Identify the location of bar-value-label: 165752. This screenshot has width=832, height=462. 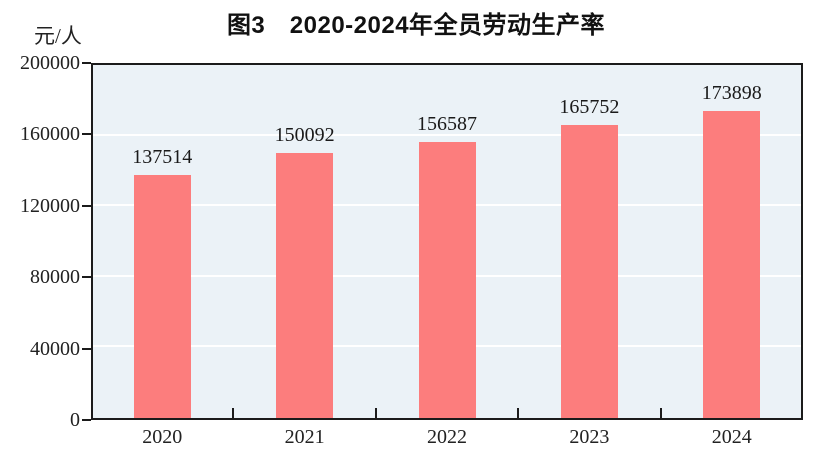
(589, 107).